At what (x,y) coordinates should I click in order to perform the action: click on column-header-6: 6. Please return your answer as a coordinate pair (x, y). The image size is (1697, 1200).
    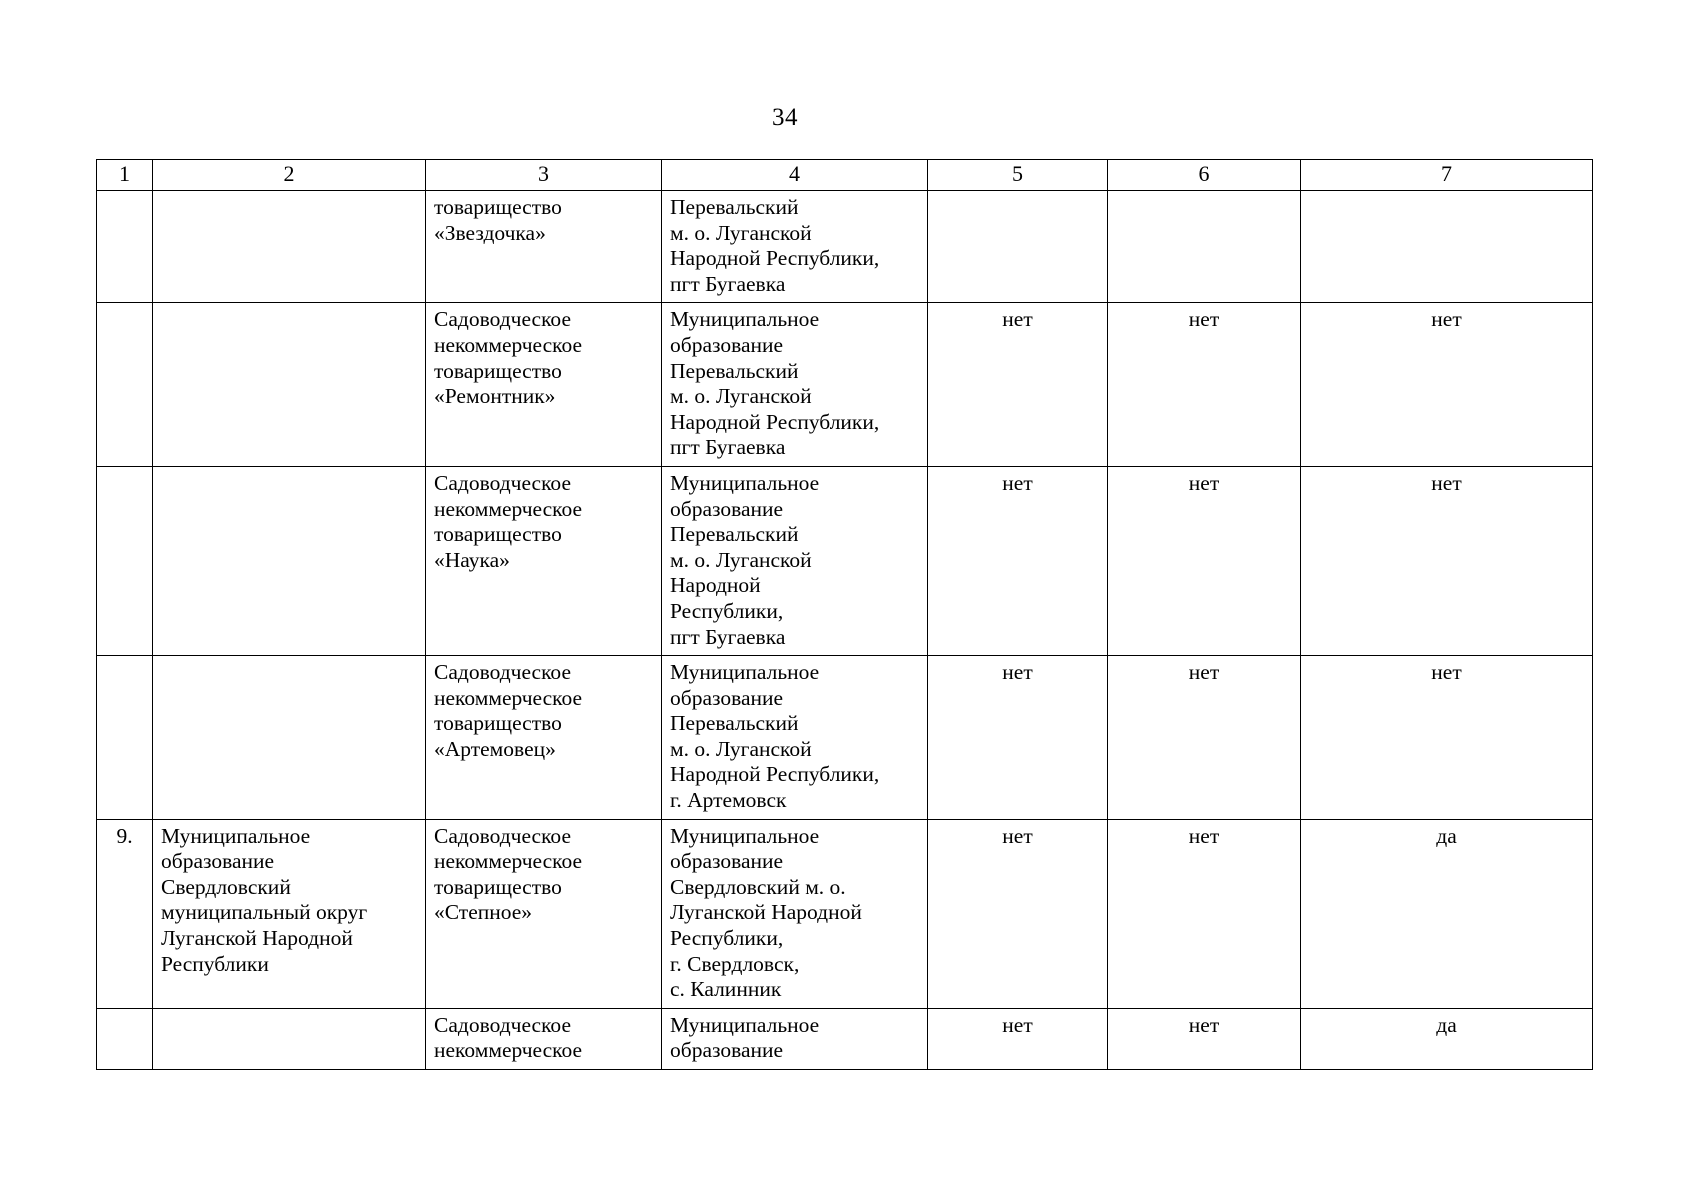
    Looking at the image, I should click on (1204, 175).